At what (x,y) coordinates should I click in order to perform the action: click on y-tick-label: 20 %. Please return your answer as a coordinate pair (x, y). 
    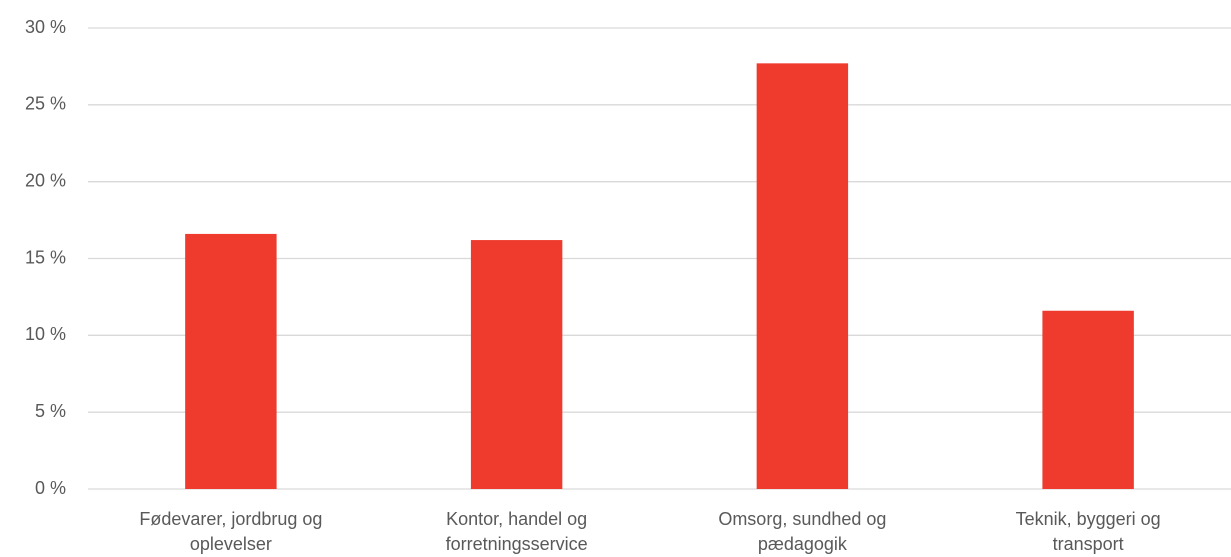
    Looking at the image, I should click on (45, 180).